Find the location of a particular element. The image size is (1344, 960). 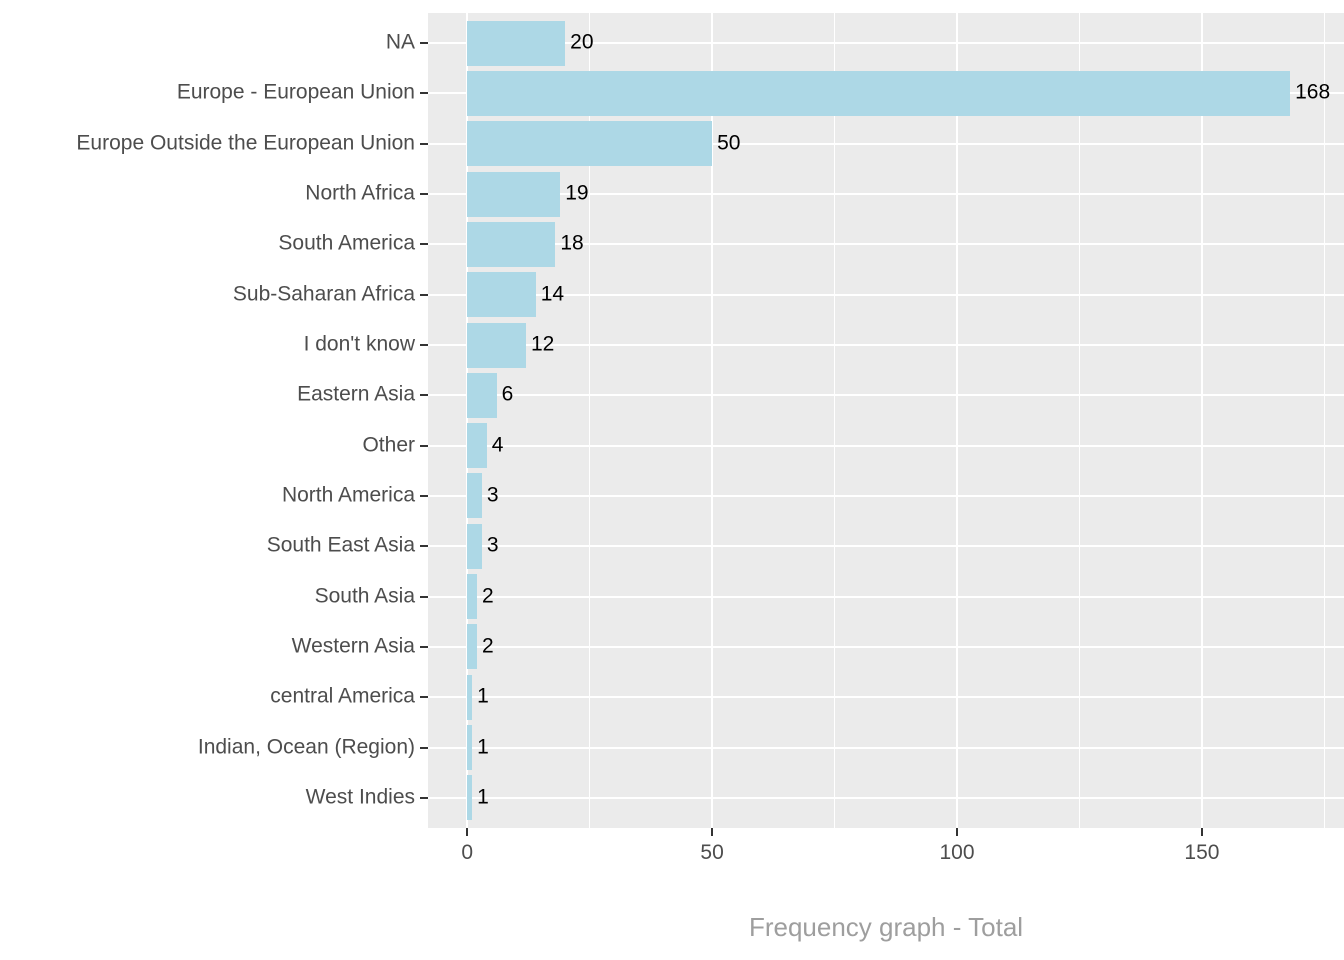

y-axis-label: central America is located at coordinates (342, 696).